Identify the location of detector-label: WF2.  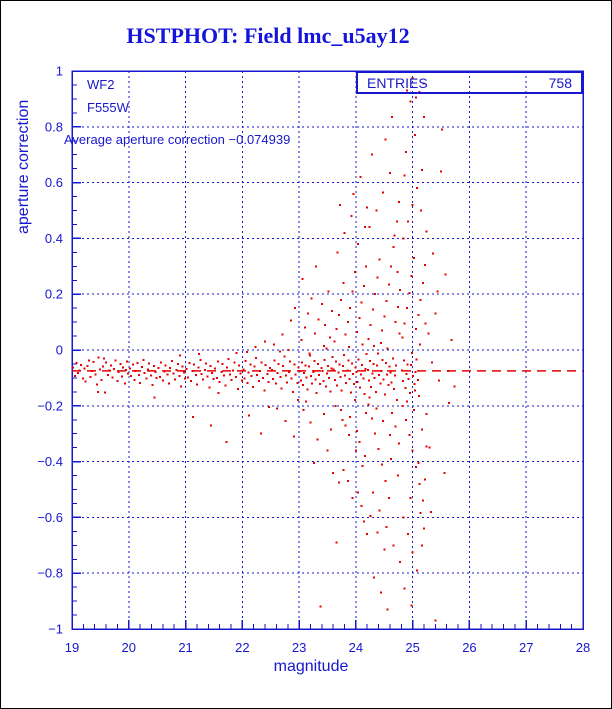
(101, 84).